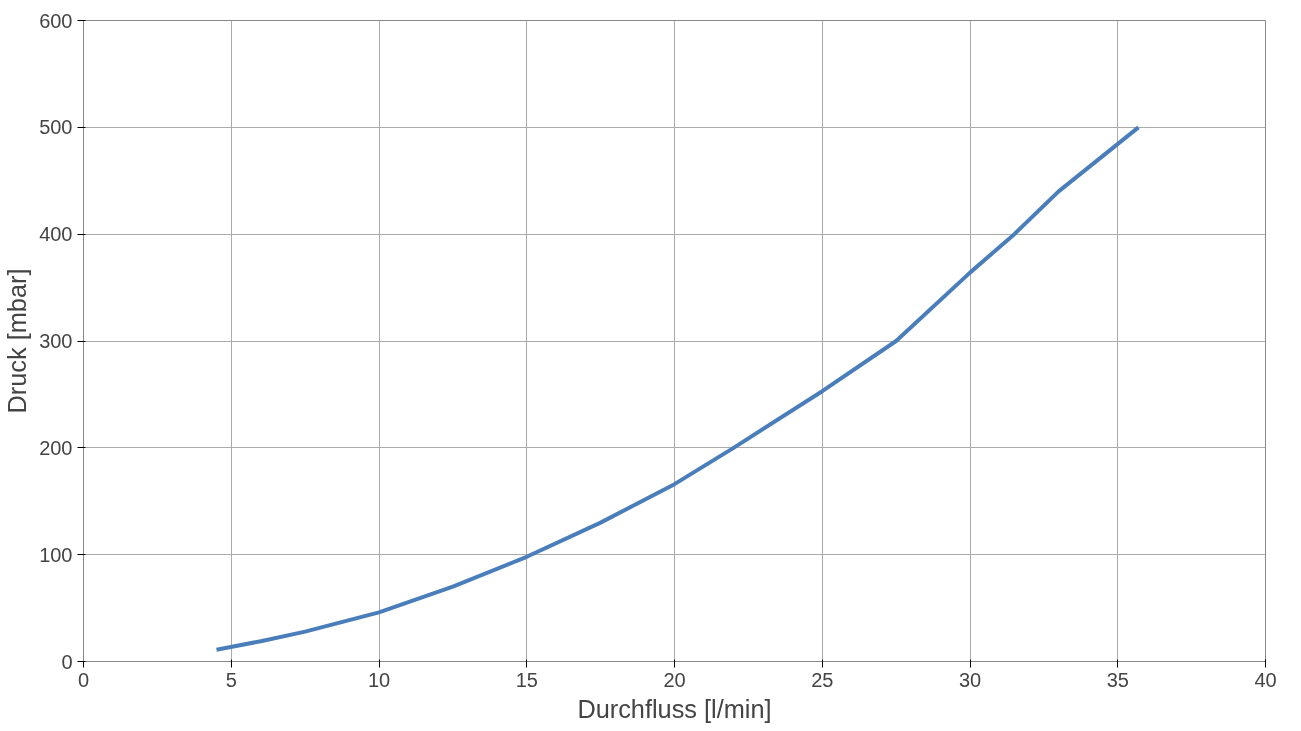 The width and height of the screenshot is (1301, 731). I want to click on y-tick-label: 100, so click(56, 554).